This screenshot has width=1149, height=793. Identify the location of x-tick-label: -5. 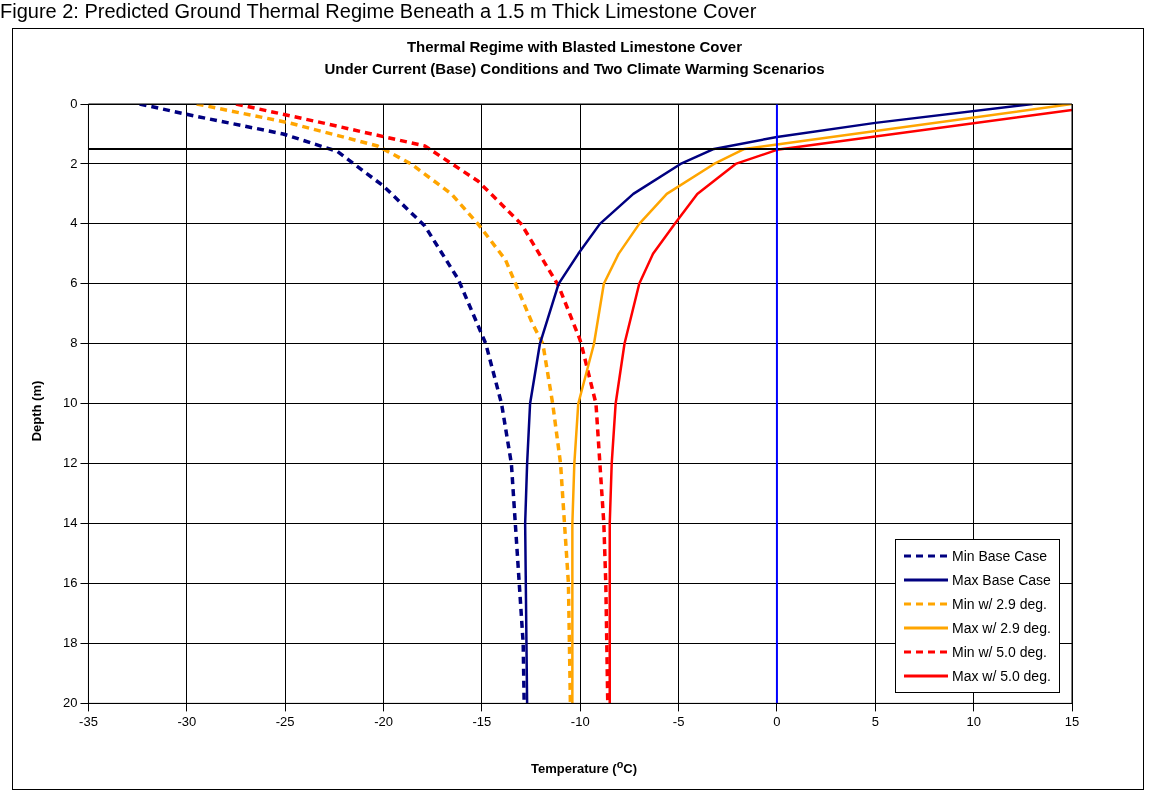
(678, 721).